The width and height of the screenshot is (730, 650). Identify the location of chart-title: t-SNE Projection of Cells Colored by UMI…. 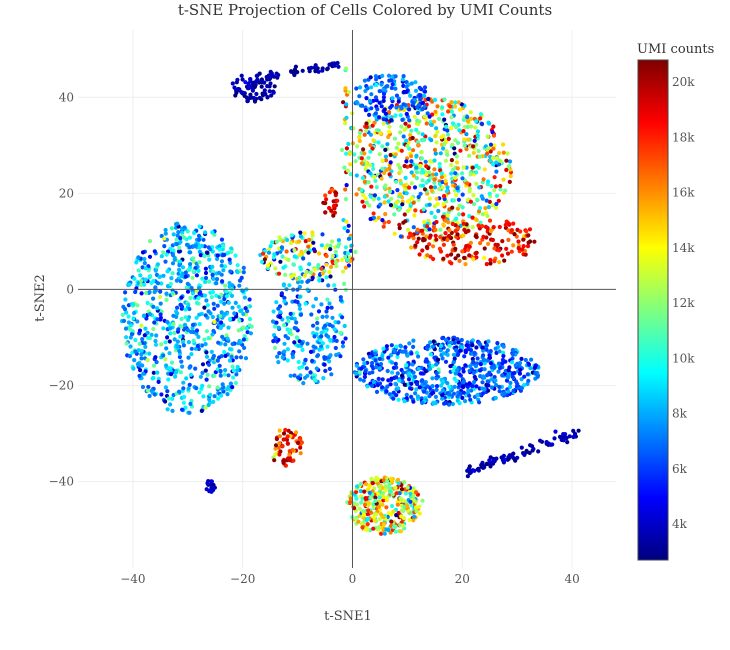
(365, 10).